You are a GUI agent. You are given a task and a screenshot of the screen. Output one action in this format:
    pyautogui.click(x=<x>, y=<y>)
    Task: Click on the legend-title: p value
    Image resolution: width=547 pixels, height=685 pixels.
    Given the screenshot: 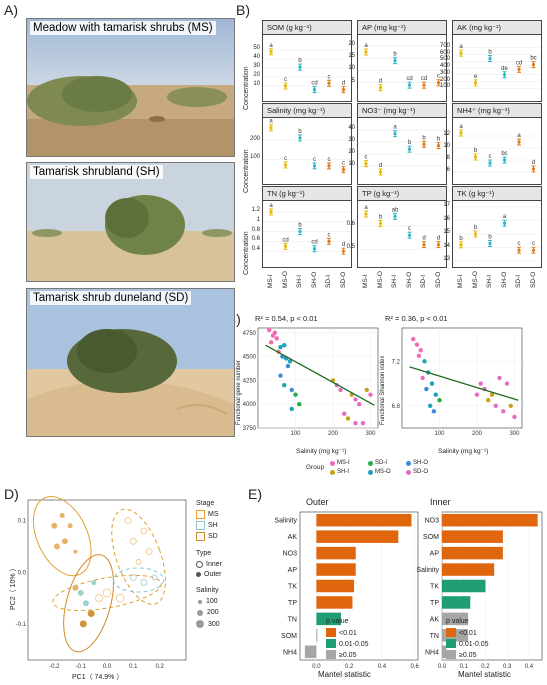 What is the action you would take?
    pyautogui.click(x=337, y=621)
    